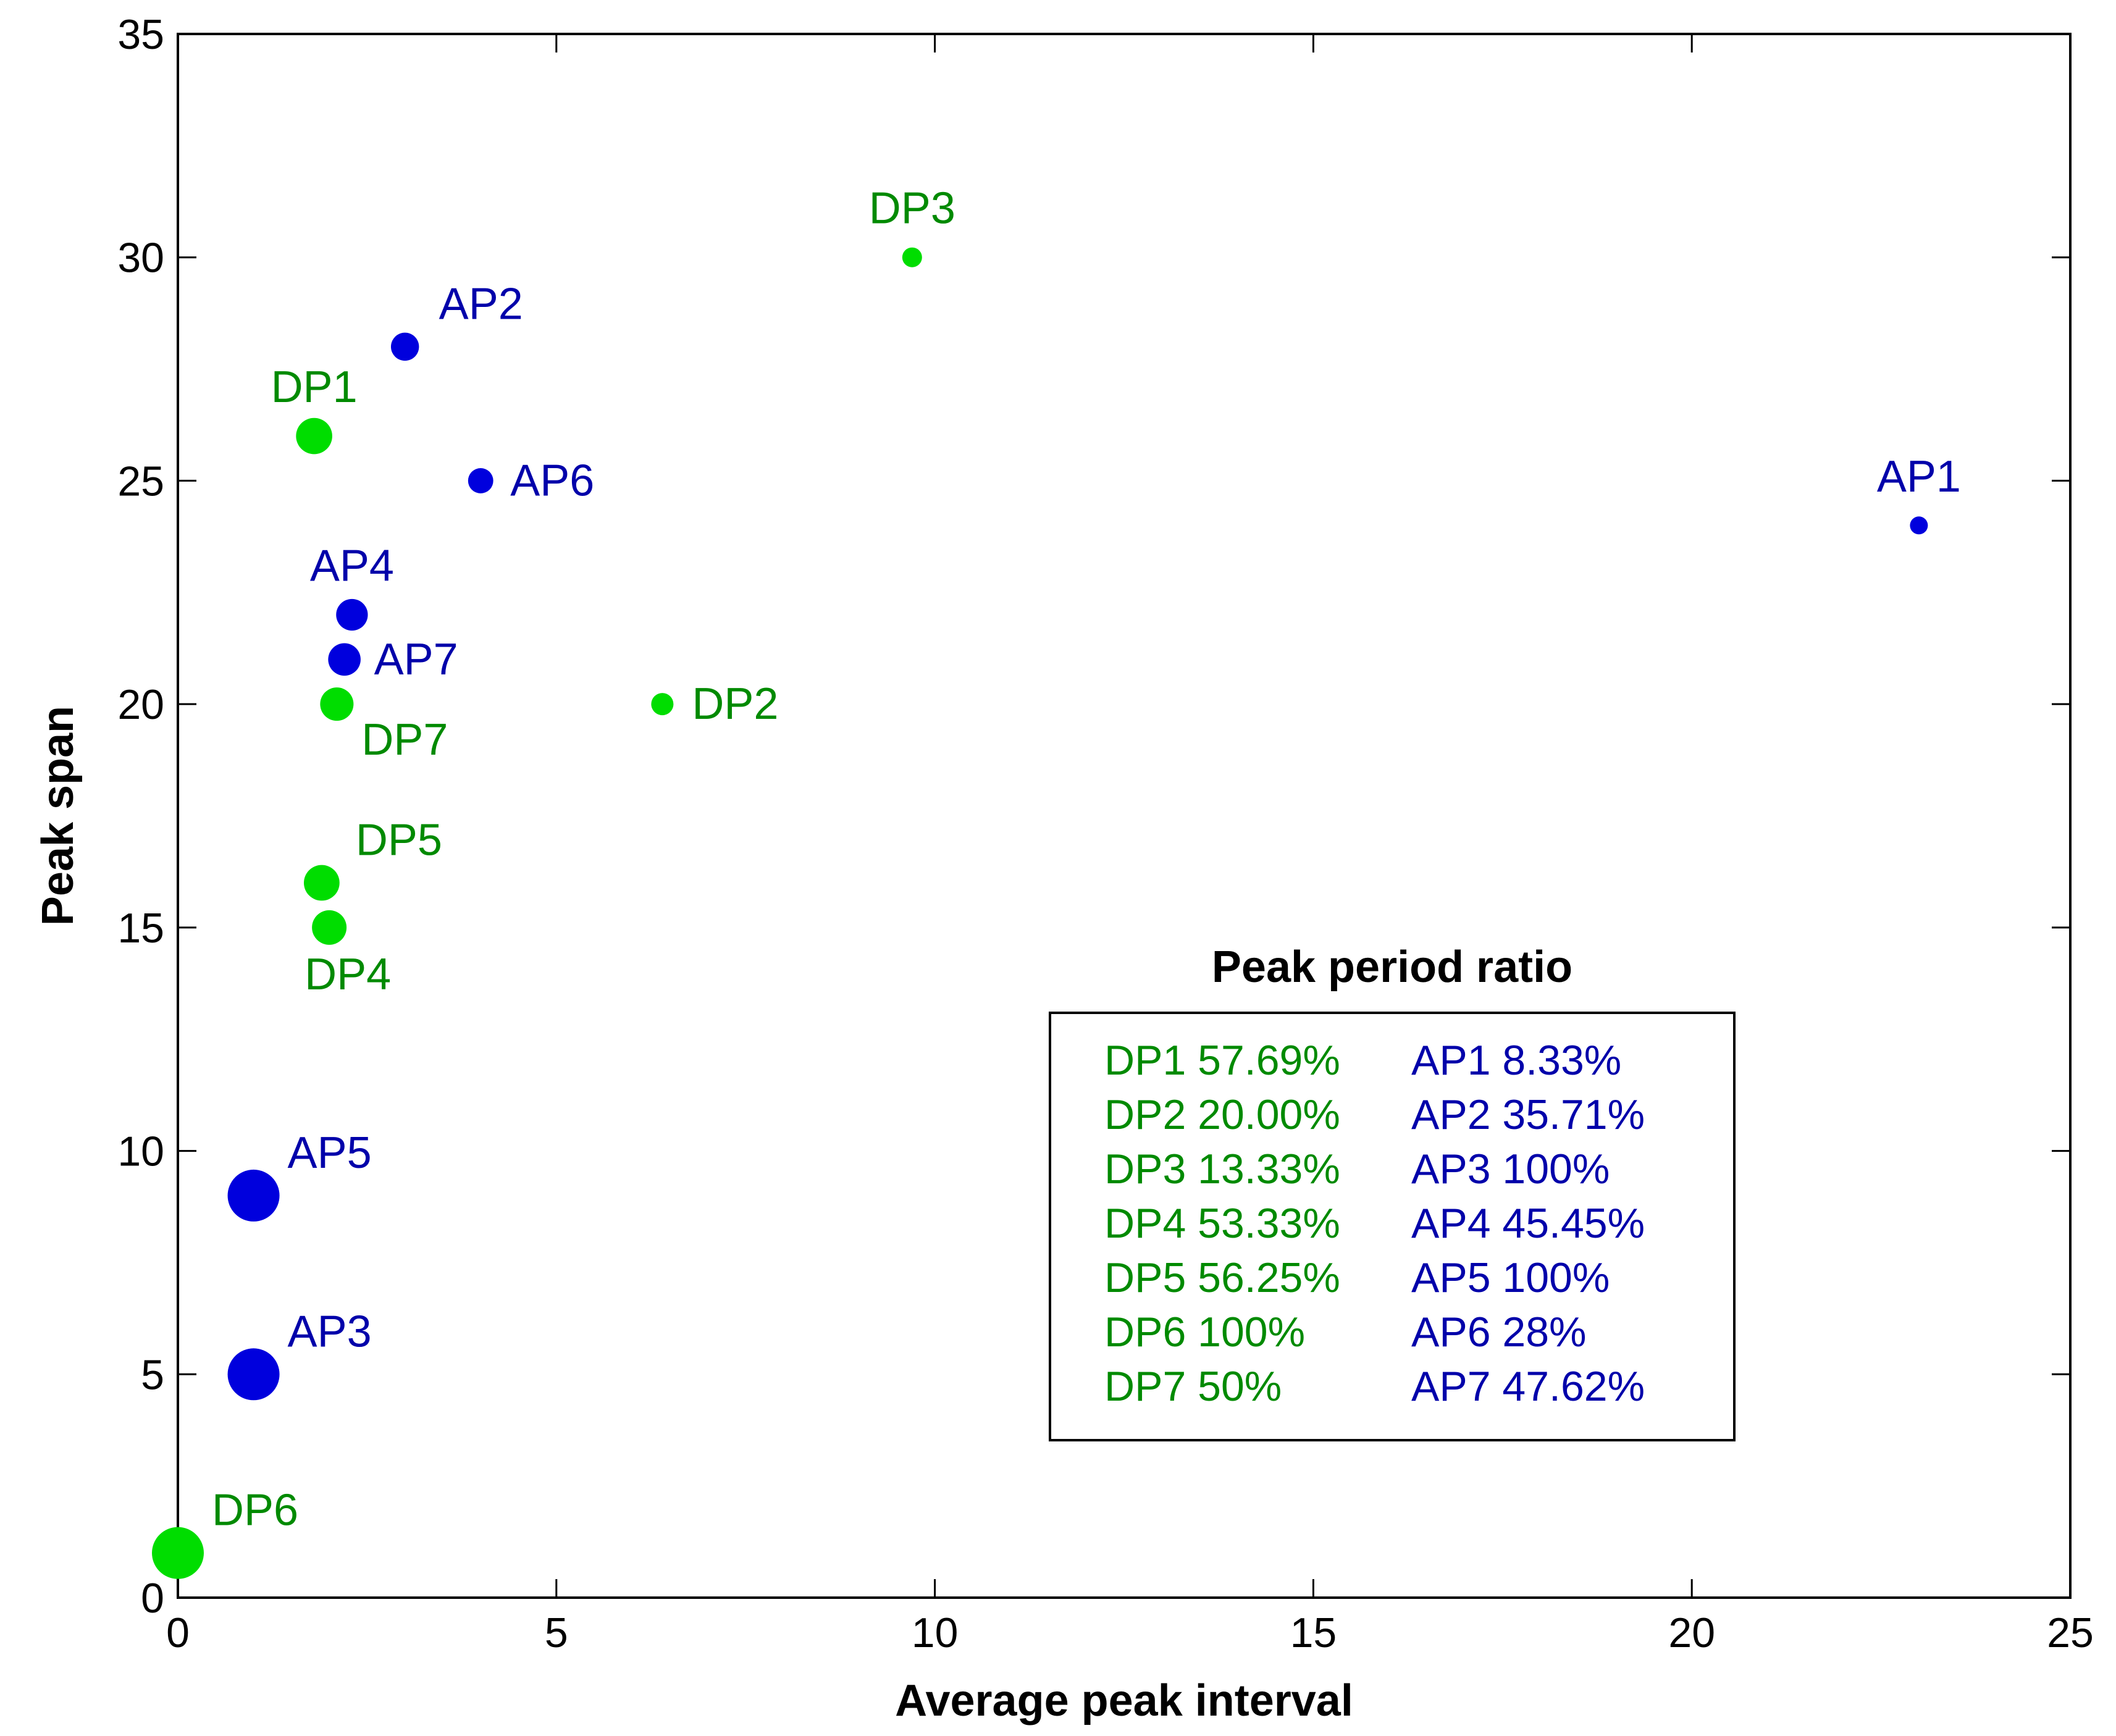  I want to click on x-tick-label: 5, so click(556, 1632).